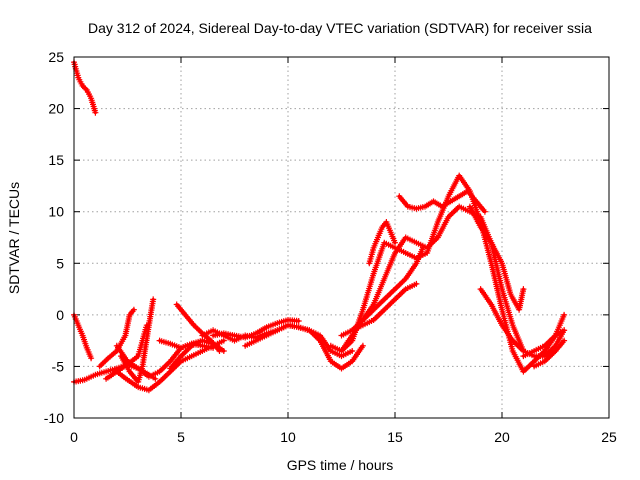 Image resolution: width=640 pixels, height=480 pixels. What do you see at coordinates (395, 437) in the screenshot?
I see `x-tick-label: 15` at bounding box center [395, 437].